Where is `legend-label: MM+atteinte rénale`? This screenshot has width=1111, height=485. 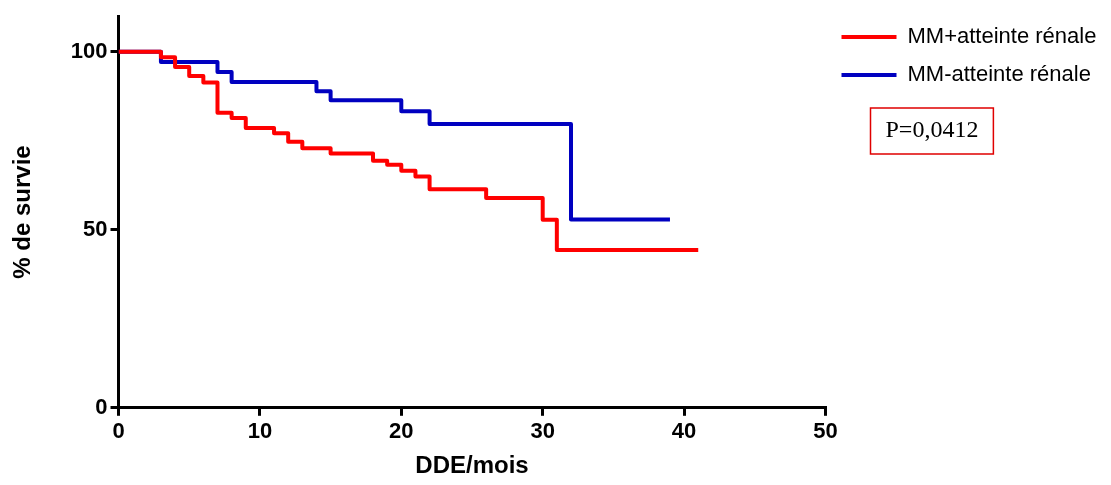
legend-label: MM+atteinte rénale is located at coordinates (1002, 36).